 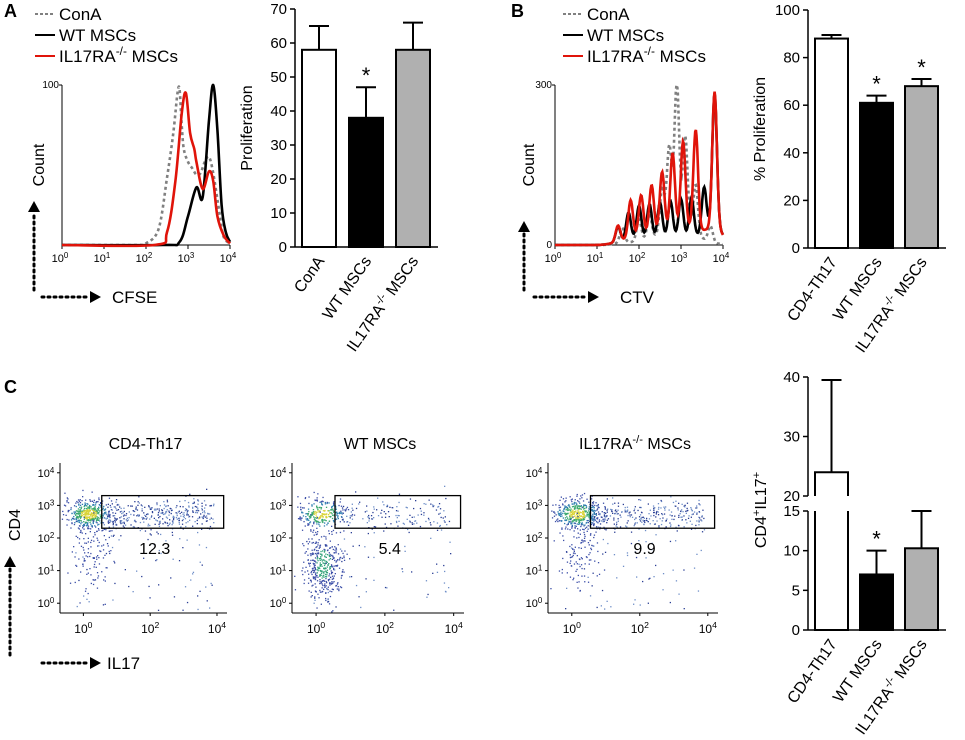 I want to click on gate-box, so click(x=398, y=511).